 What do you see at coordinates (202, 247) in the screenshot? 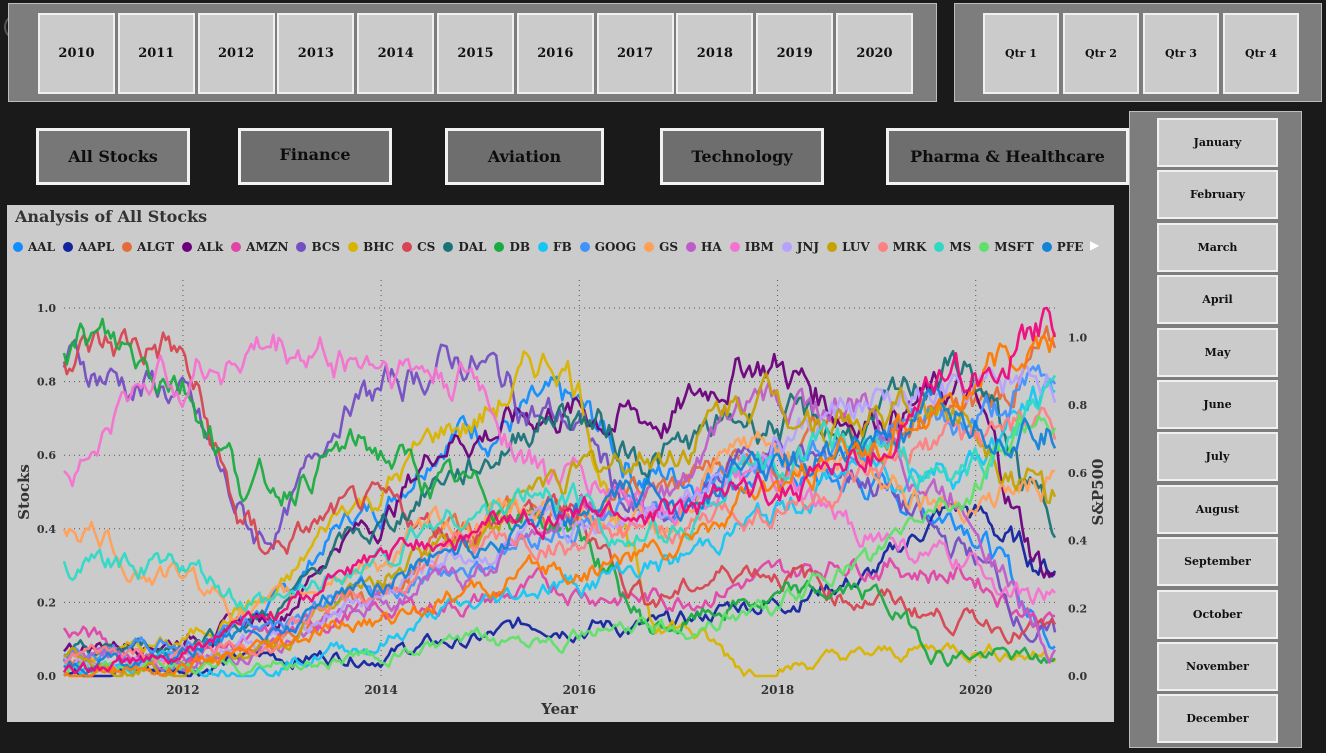
I see `legend-item-alk: ALk` at bounding box center [202, 247].